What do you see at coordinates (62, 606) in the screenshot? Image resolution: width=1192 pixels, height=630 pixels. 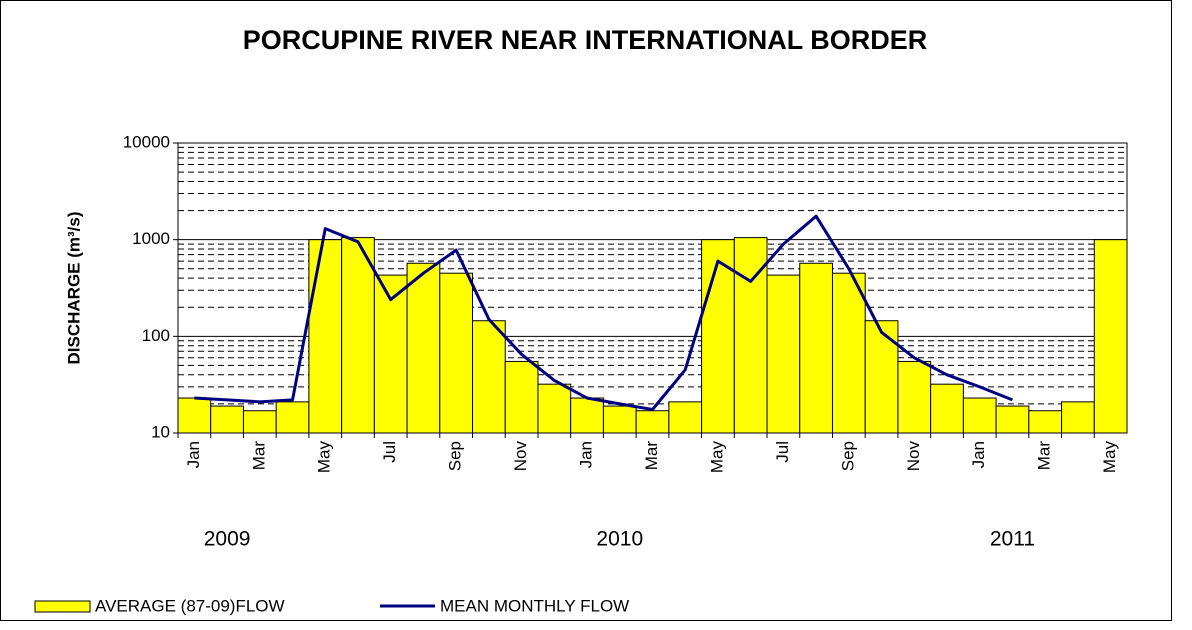 I see `legend-swatch` at bounding box center [62, 606].